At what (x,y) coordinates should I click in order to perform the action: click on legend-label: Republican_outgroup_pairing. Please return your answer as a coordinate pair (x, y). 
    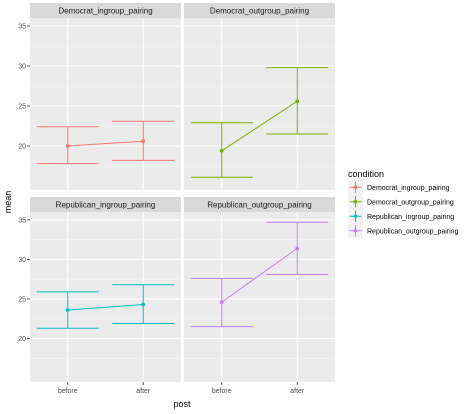
    Looking at the image, I should click on (413, 231).